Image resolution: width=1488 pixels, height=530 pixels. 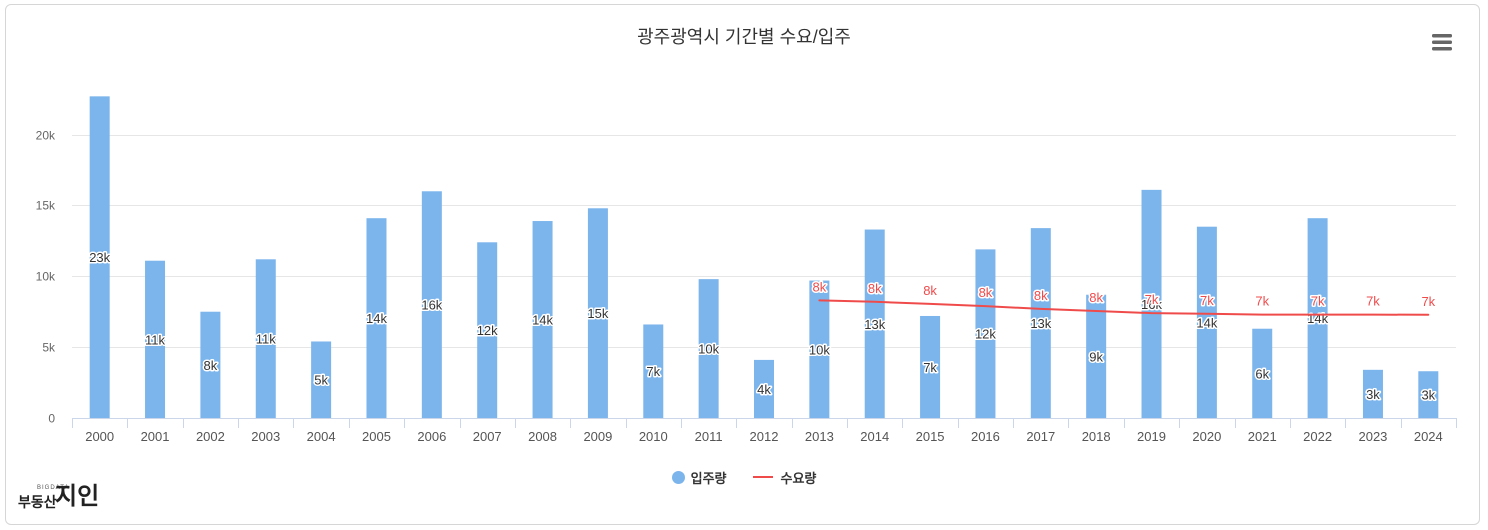 I want to click on bar-label-2006: 16k, so click(x=431, y=305).